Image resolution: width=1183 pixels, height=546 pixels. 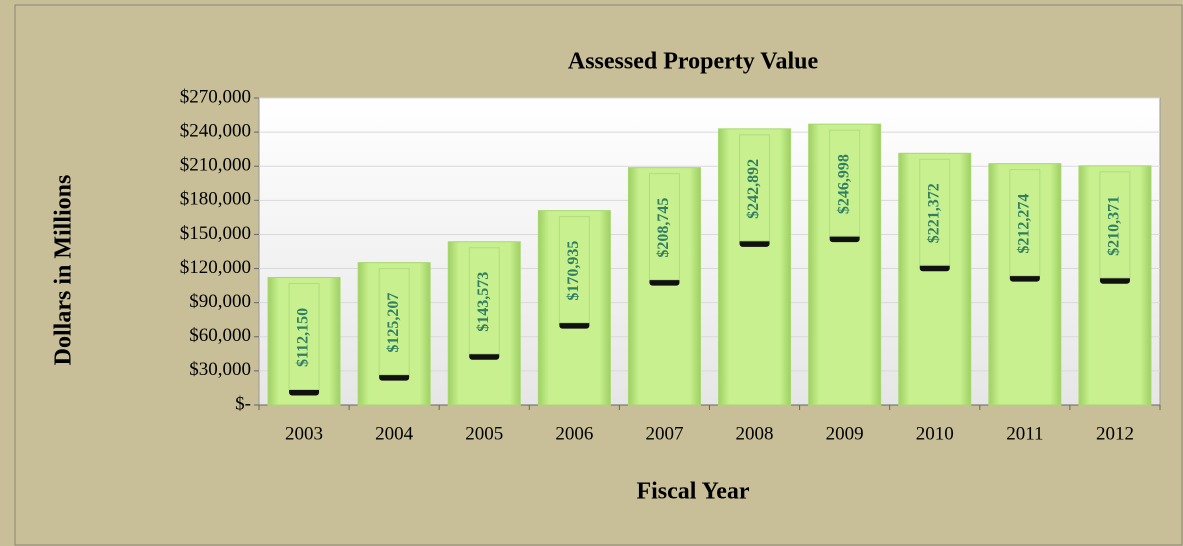 I want to click on value-label: $221,372, so click(x=933, y=213).